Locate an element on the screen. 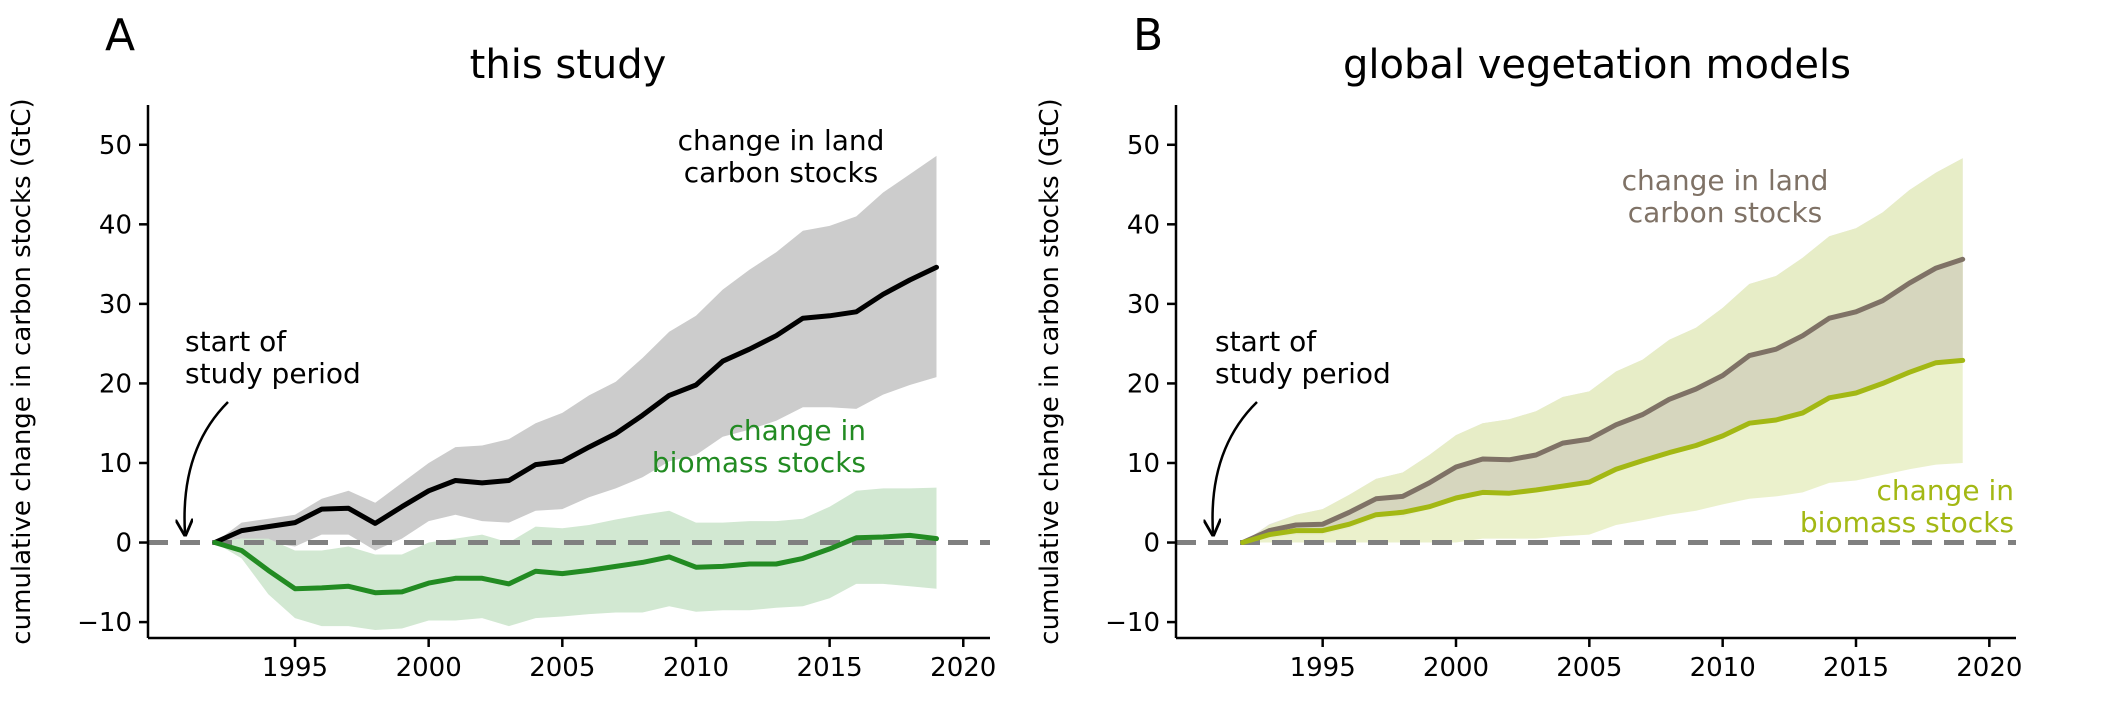 The image size is (2102, 708). chart-title: global vegetation models is located at coordinates (1597, 65).